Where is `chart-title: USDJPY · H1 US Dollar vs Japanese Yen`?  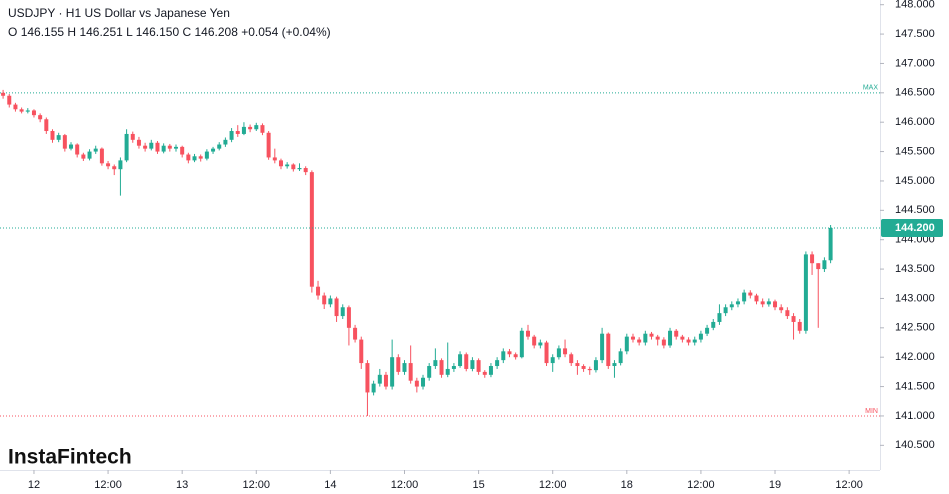
chart-title: USDJPY · H1 US Dollar vs Japanese Yen is located at coordinates (119, 13).